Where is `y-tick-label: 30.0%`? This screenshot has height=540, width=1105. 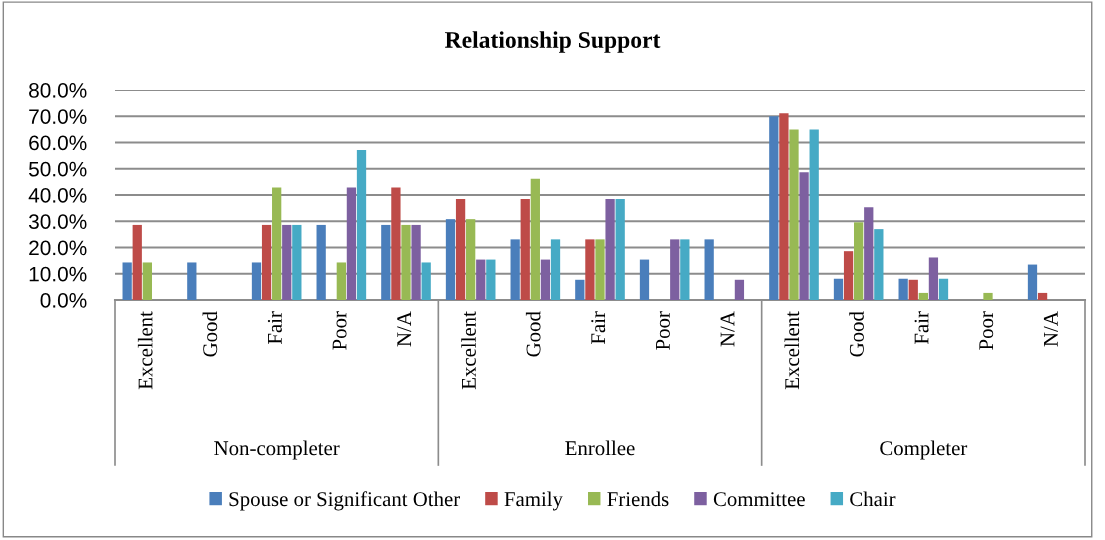 y-tick-label: 30.0% is located at coordinates (57, 221).